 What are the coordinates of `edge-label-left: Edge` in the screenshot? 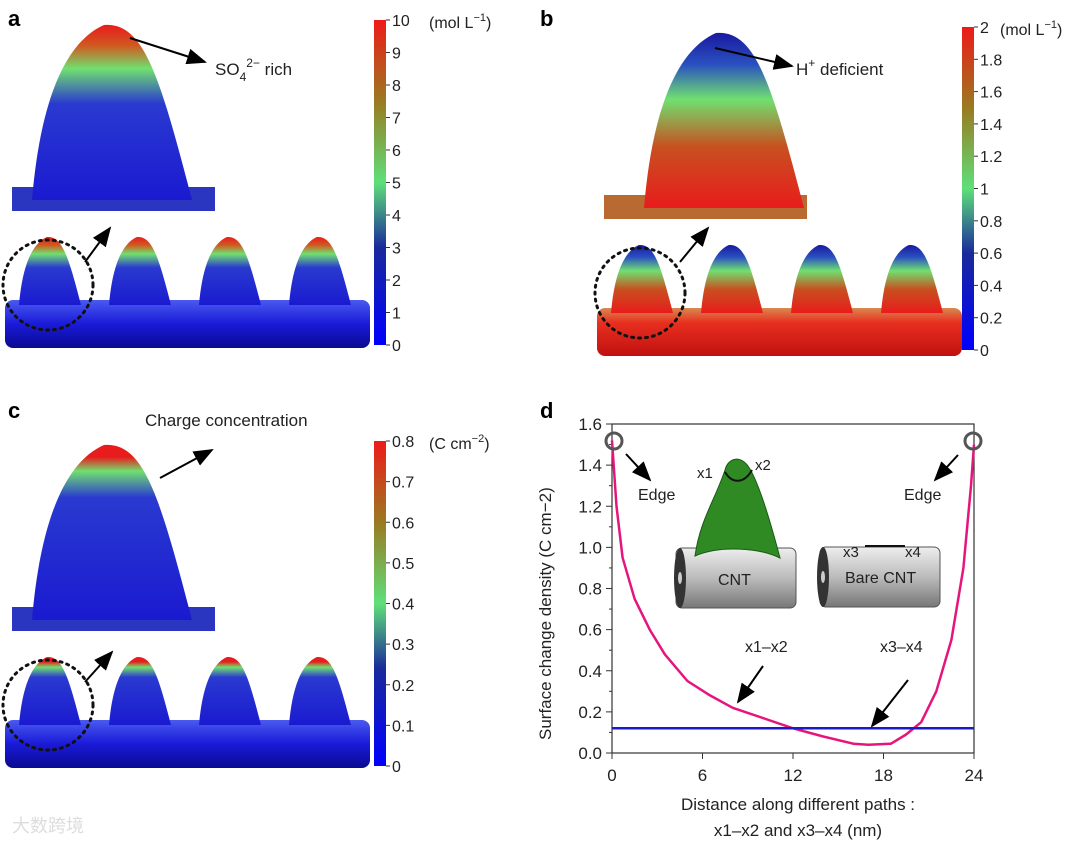 It's located at (656, 495).